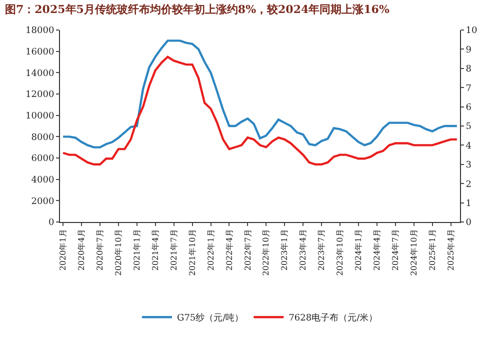 The image size is (500, 344). What do you see at coordinates (40, 52) in the screenshot?
I see `y-tick-label: 16000` at bounding box center [40, 52].